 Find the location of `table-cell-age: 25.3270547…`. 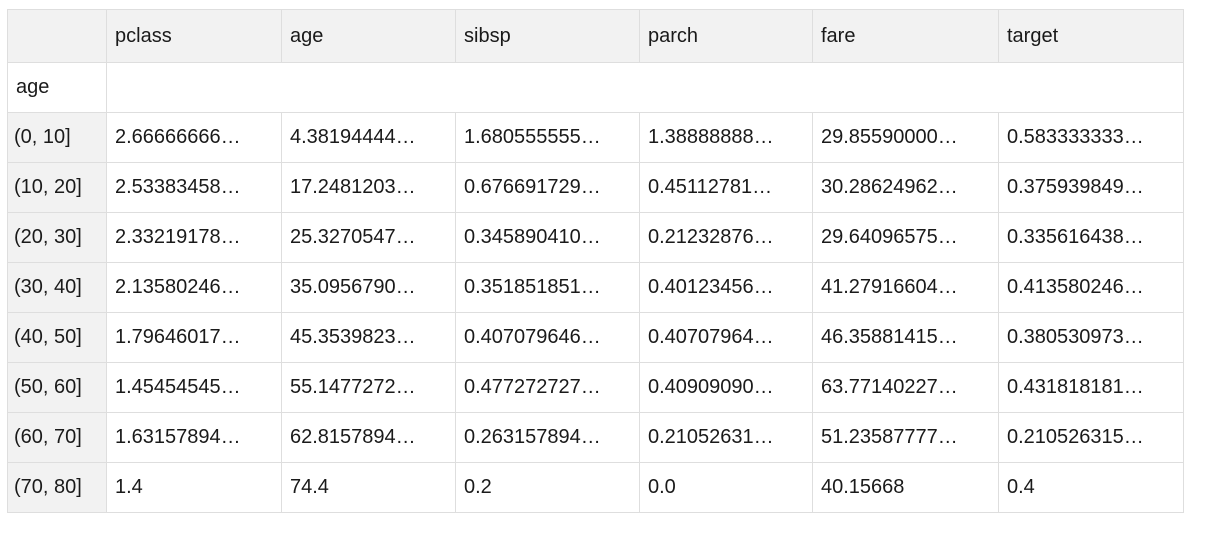

table-cell-age: 25.3270547… is located at coordinates (368, 237).